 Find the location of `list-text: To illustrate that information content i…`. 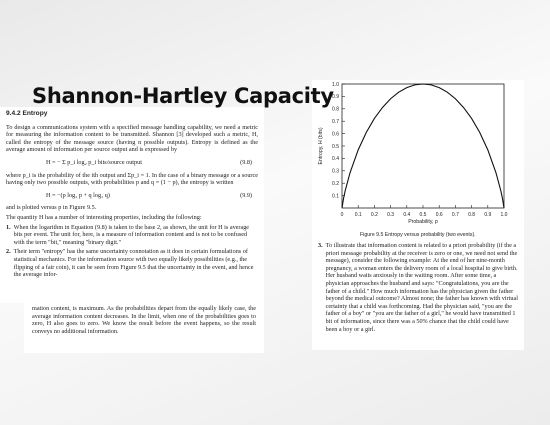

list-text: To illustrate that information content i… is located at coordinates (421, 287).